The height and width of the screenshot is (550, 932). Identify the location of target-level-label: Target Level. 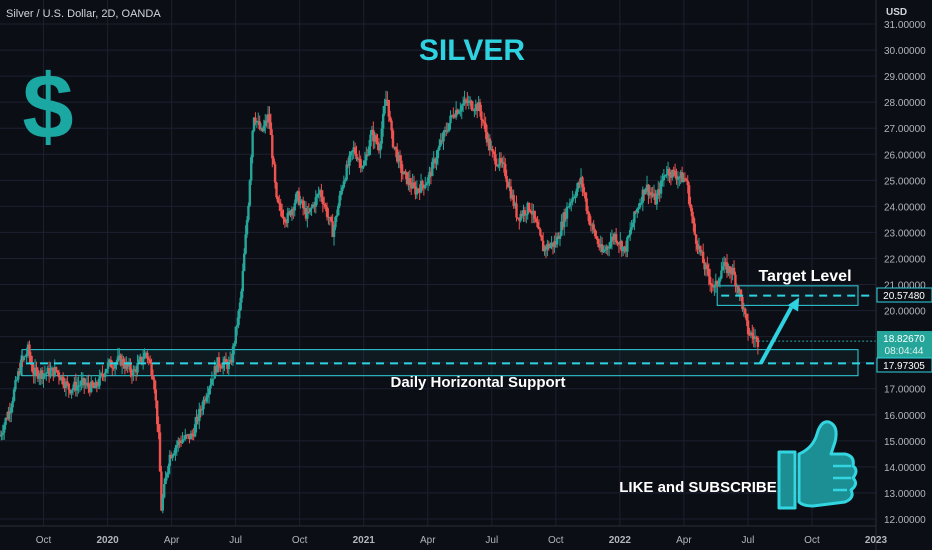
(804, 276).